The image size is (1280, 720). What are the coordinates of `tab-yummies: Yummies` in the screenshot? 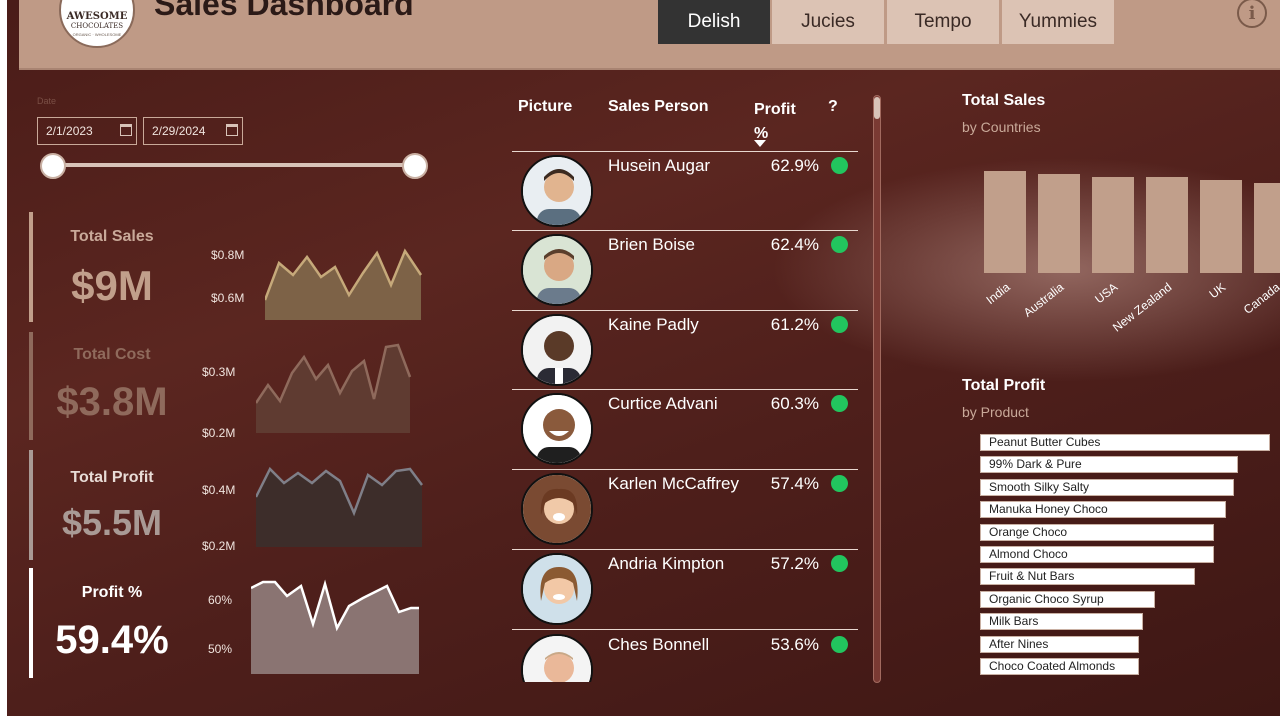 It's located at (1058, 22).